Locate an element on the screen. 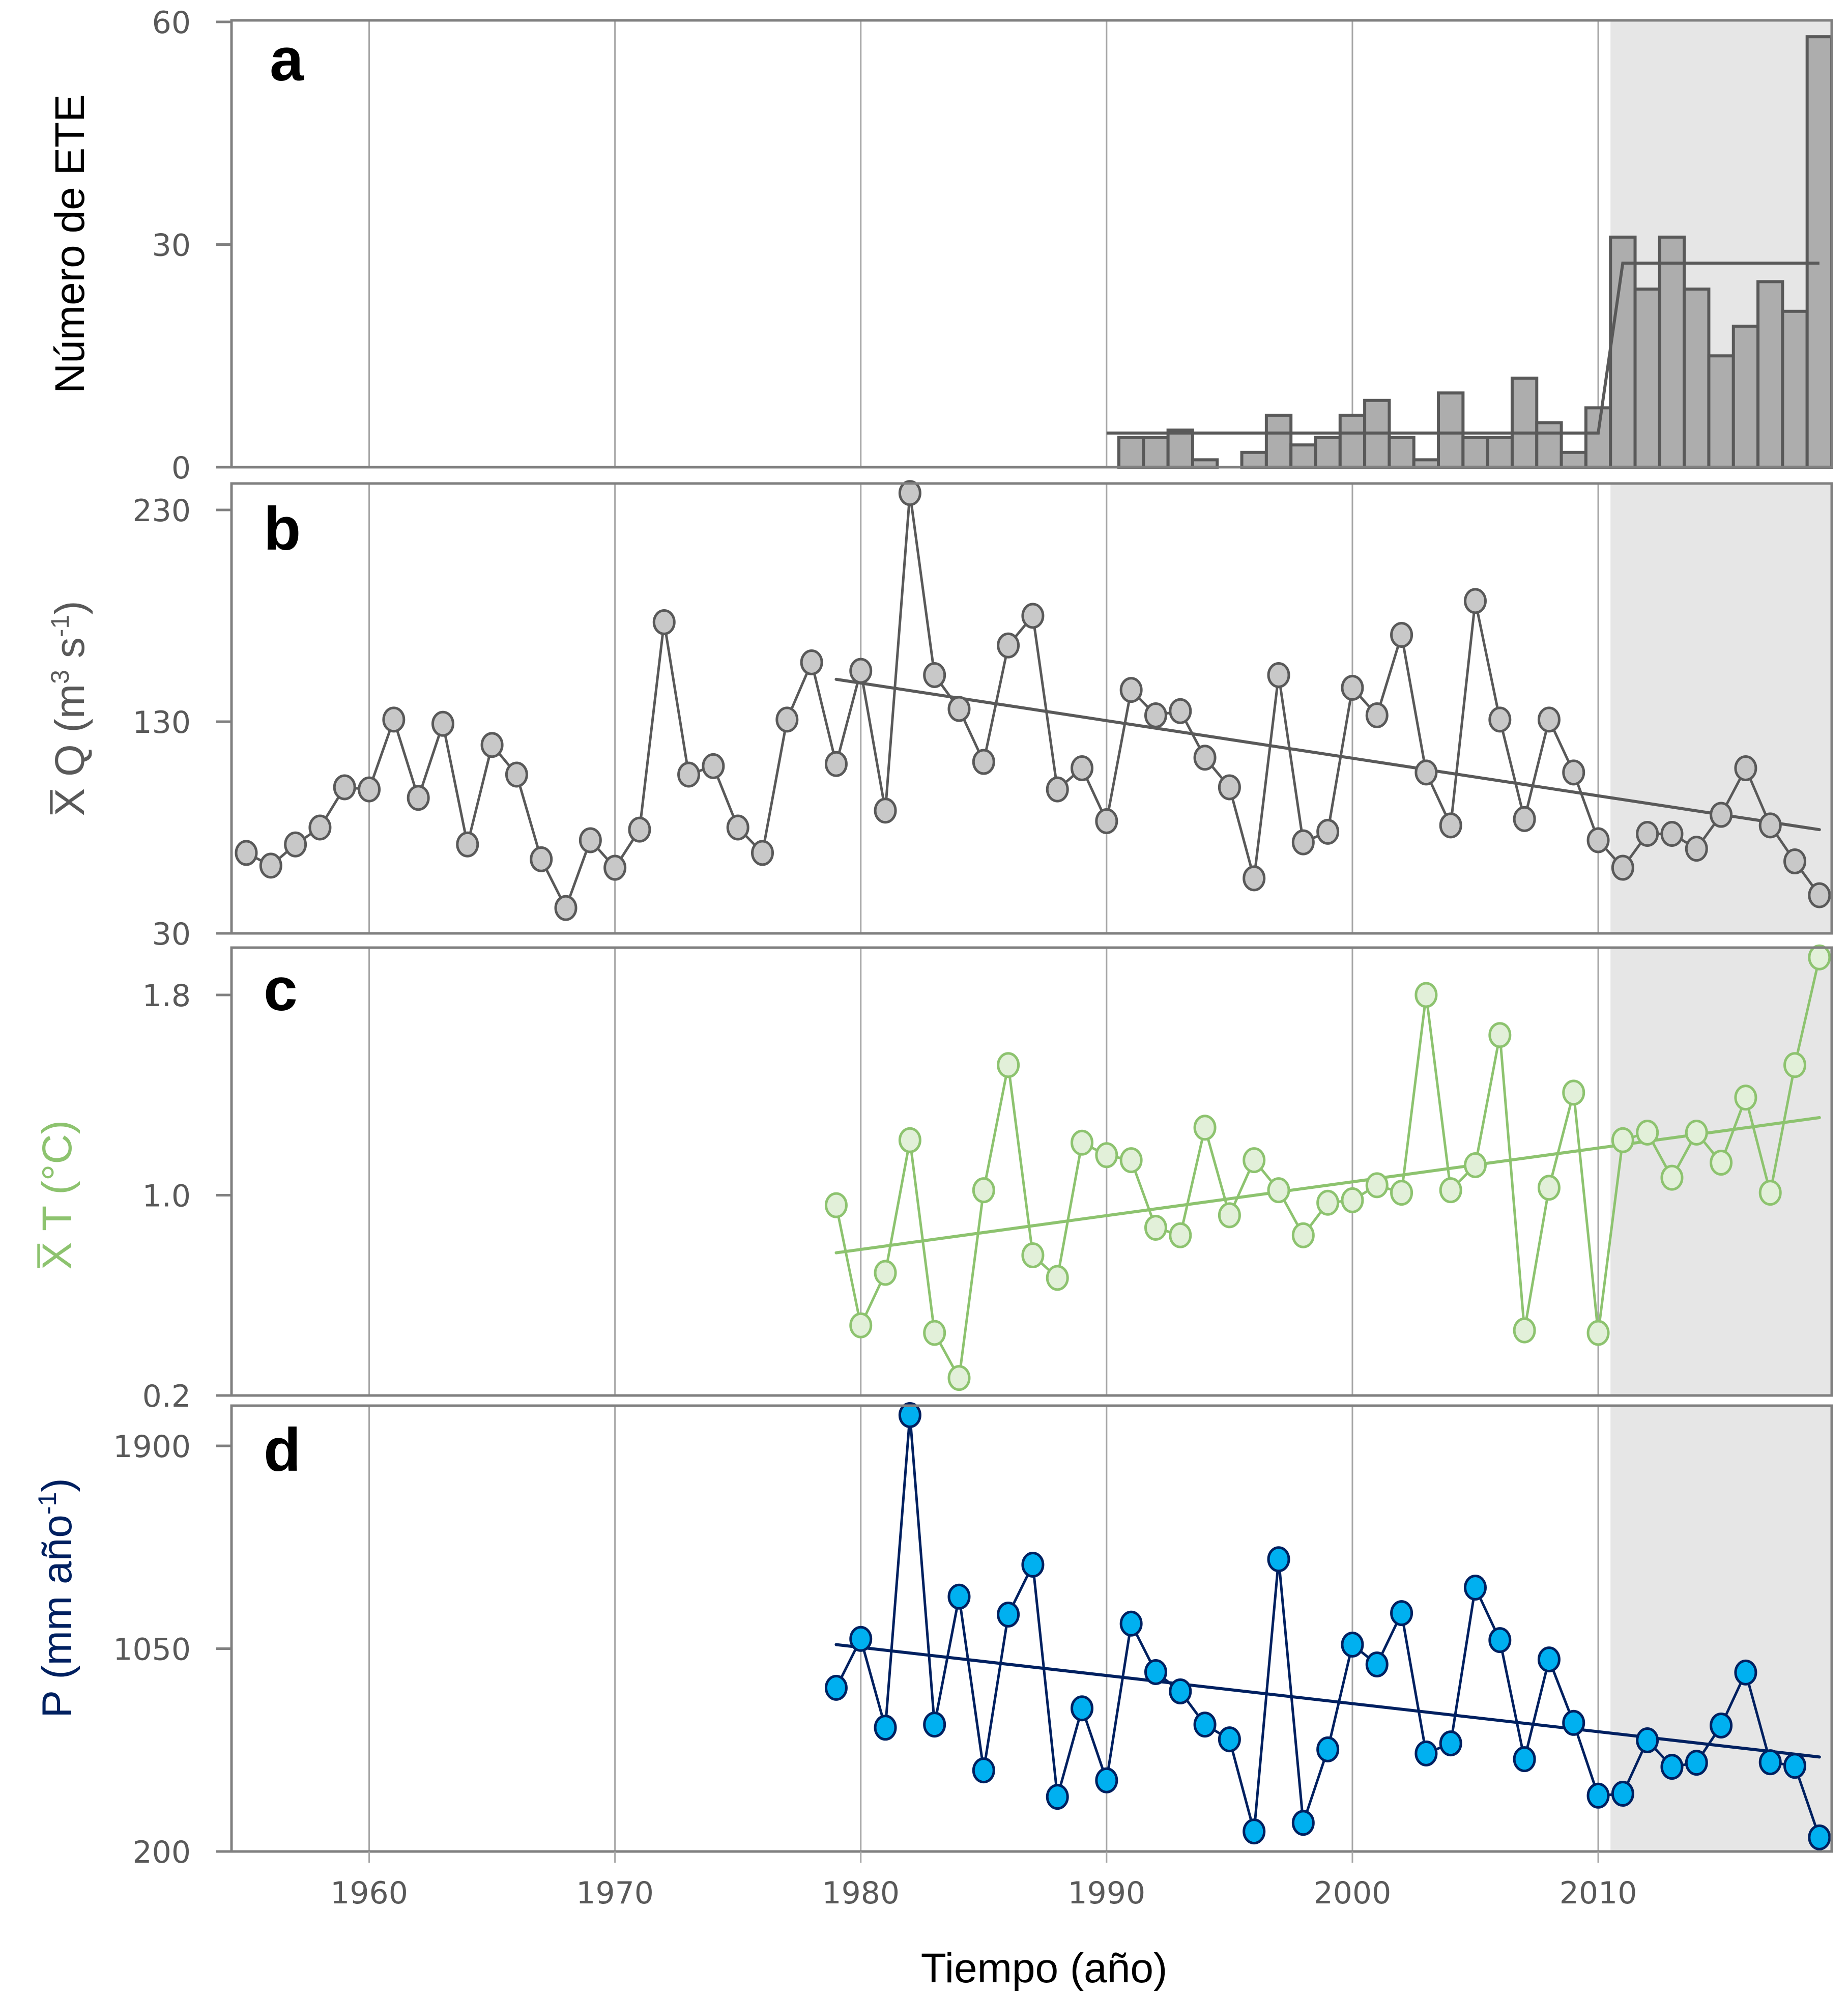 This screenshot has height=1995, width=1848. data-point-1976 is located at coordinates (762, 853).